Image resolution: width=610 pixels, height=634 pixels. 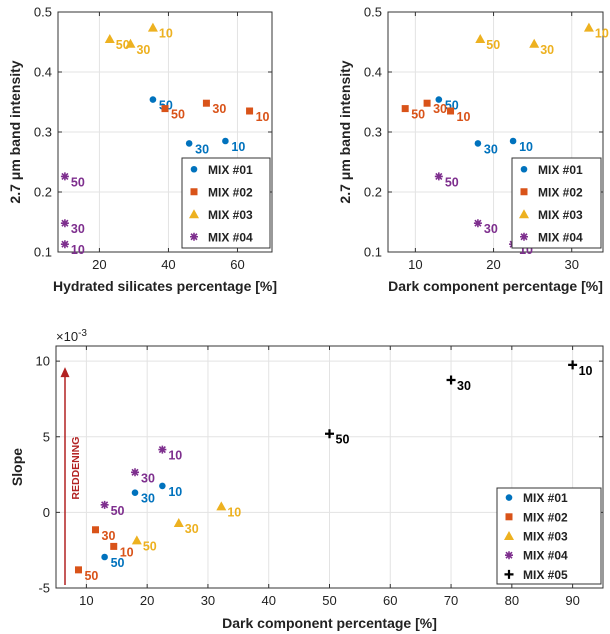 What do you see at coordinates (65, 372) in the screenshot?
I see `reddening-arrow-head` at bounding box center [65, 372].